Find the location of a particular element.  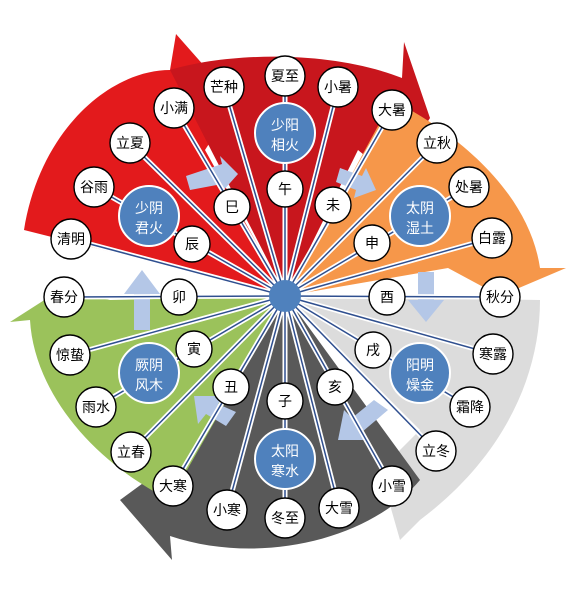

solar-term-node-label: 大雪 is located at coordinates (339, 509).